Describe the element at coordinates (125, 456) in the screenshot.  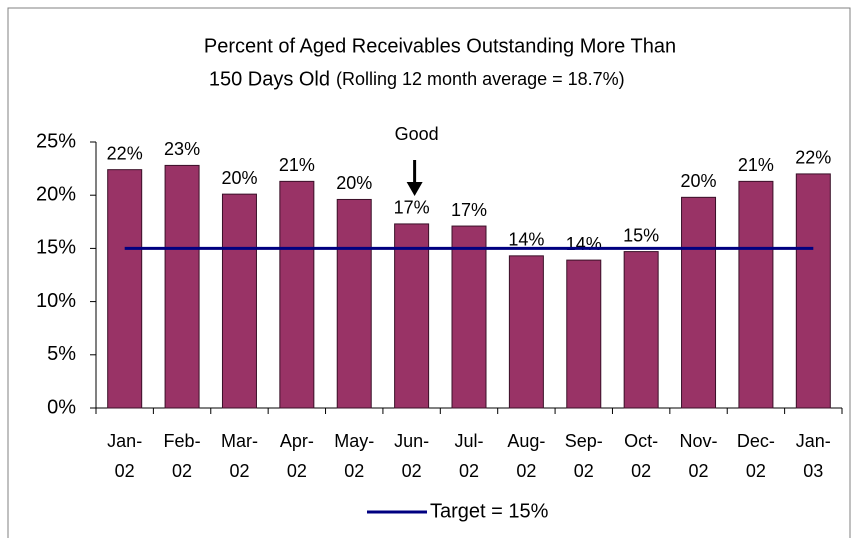
I see `x-tick-label: Jan-02` at that location.